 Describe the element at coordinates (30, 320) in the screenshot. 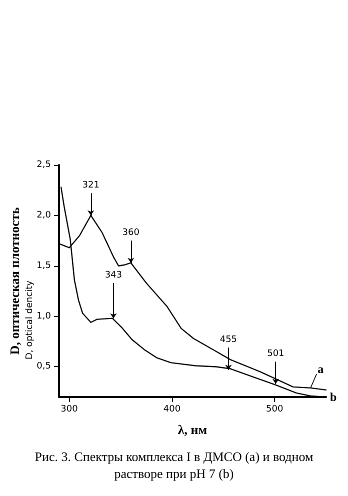

I see `text: D, optical dencity` at that location.